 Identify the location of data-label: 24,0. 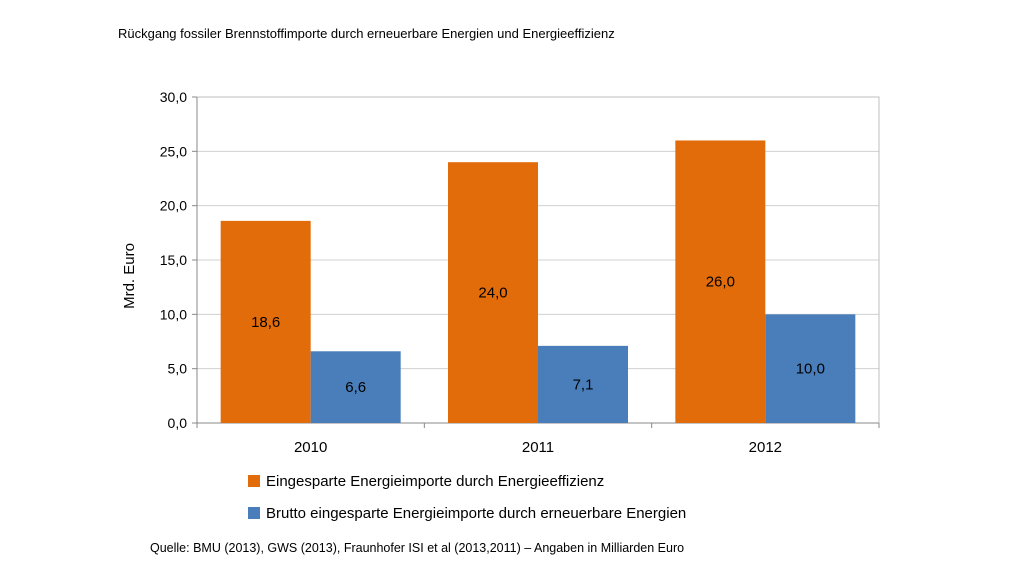
(492, 293).